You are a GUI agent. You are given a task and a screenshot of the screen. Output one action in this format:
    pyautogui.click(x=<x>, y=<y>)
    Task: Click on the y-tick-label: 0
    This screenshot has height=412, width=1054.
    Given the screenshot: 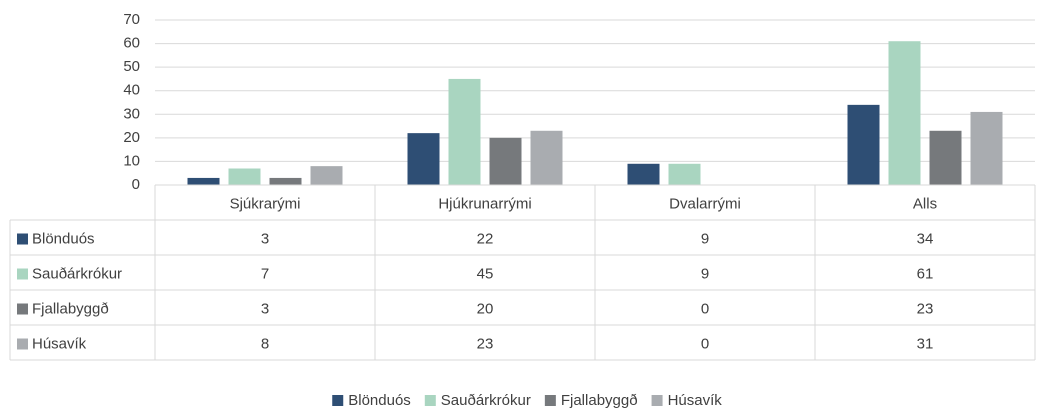 What is the action you would take?
    pyautogui.click(x=136, y=184)
    